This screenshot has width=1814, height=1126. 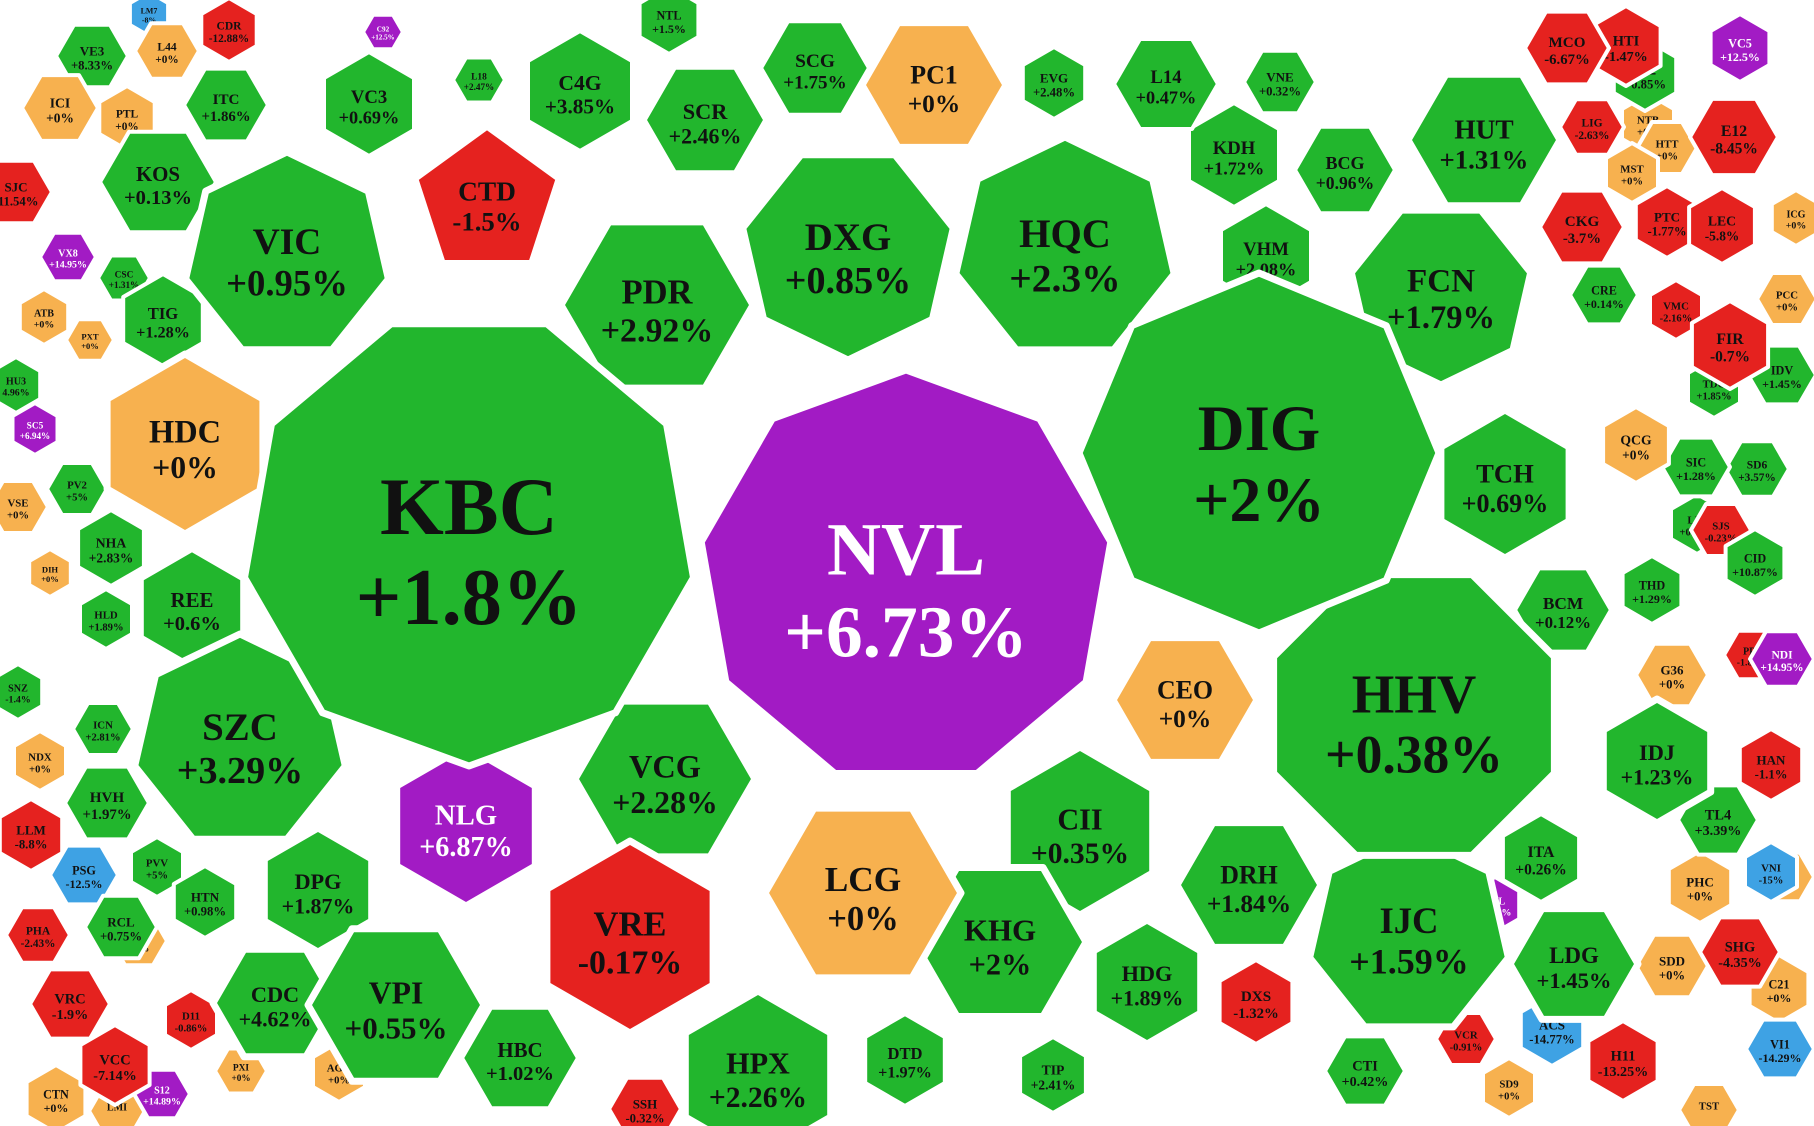 What do you see at coordinates (1636, 445) in the screenshot?
I see `cell-qcg: QCG+0%` at bounding box center [1636, 445].